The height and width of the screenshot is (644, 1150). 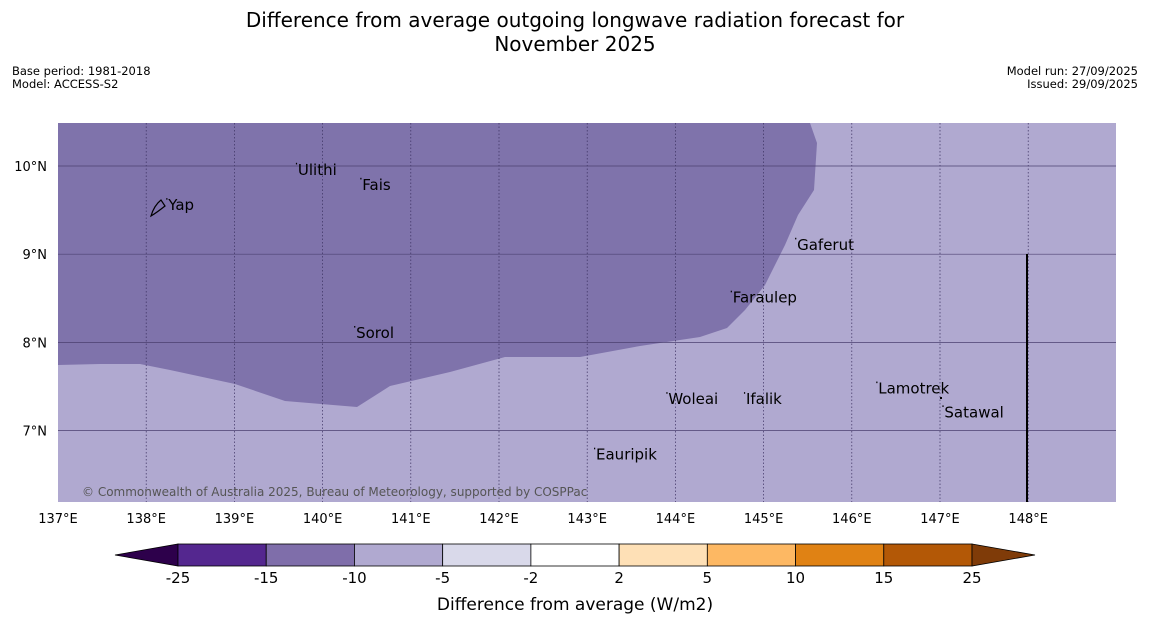 What do you see at coordinates (158, 208) in the screenshot?
I see `yap-coastline` at bounding box center [158, 208].